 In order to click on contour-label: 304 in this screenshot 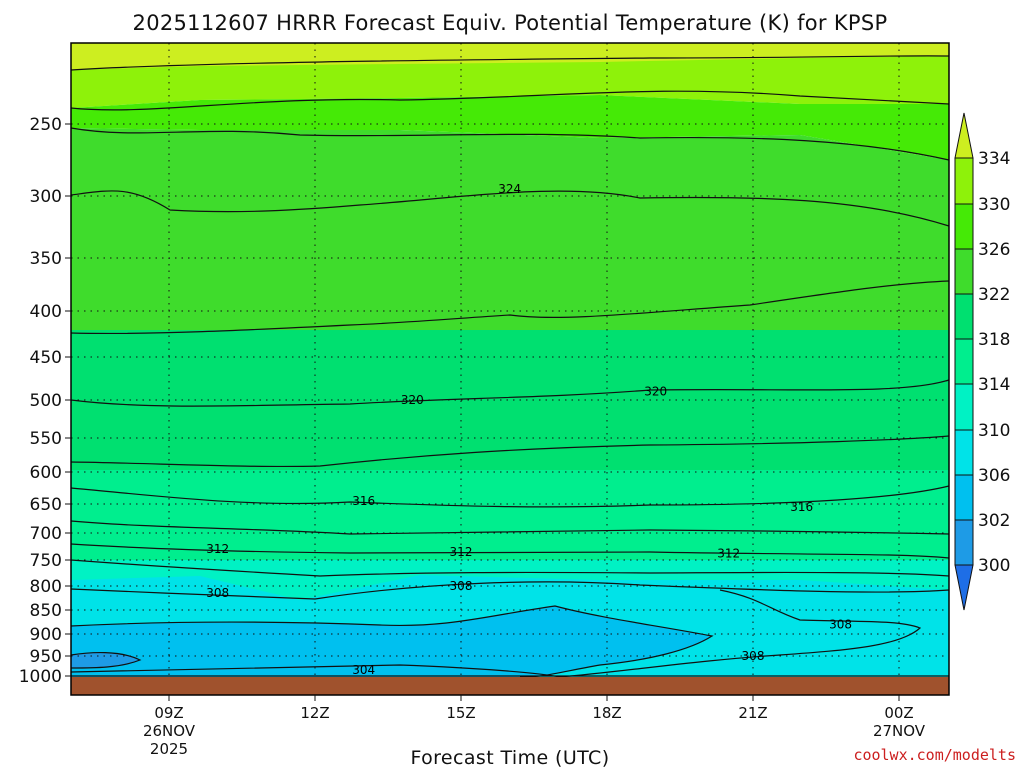, I will do `click(363, 670)`.